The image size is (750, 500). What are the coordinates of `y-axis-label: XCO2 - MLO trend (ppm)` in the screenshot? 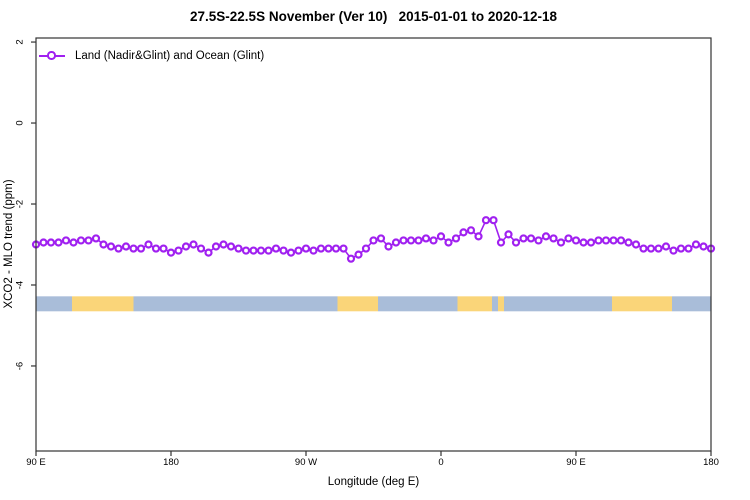 It's located at (9, 244).